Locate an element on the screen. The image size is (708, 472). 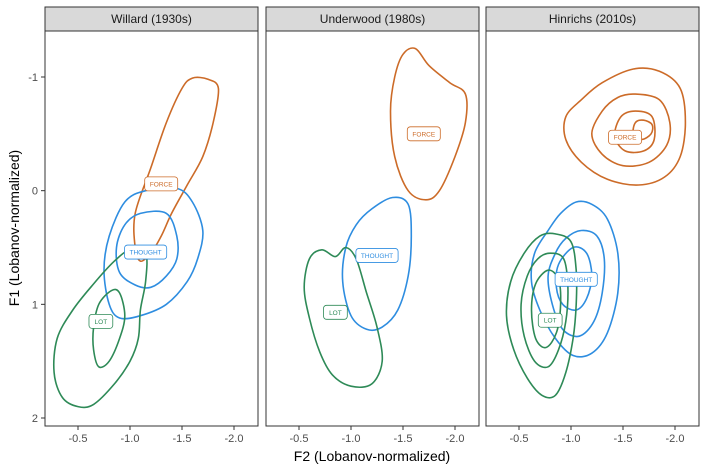
facet-title: Underwood (1980s) is located at coordinates (372, 19).